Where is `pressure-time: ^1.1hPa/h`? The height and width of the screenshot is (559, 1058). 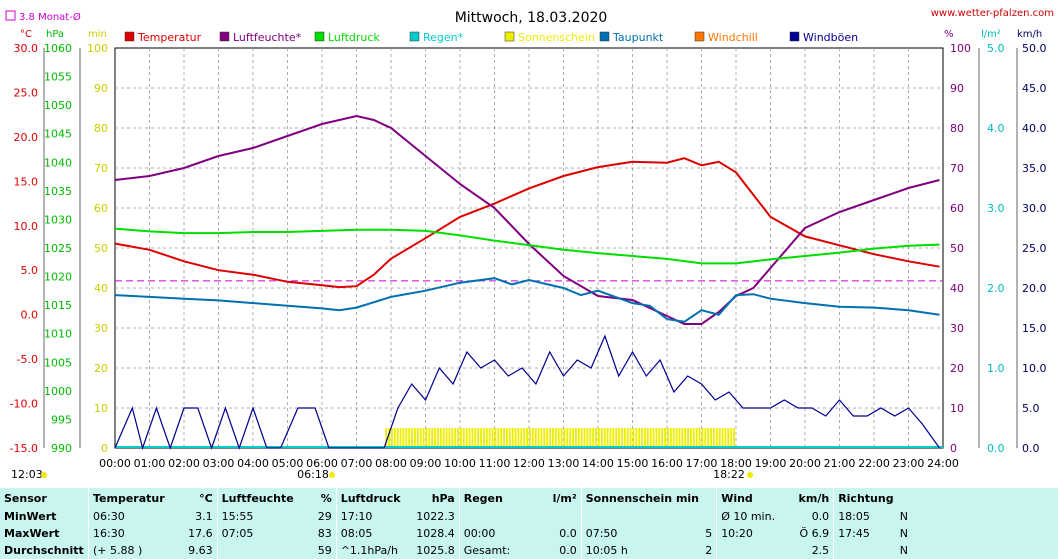
pressure-time: ^1.1hPa/h is located at coordinates (373, 550).